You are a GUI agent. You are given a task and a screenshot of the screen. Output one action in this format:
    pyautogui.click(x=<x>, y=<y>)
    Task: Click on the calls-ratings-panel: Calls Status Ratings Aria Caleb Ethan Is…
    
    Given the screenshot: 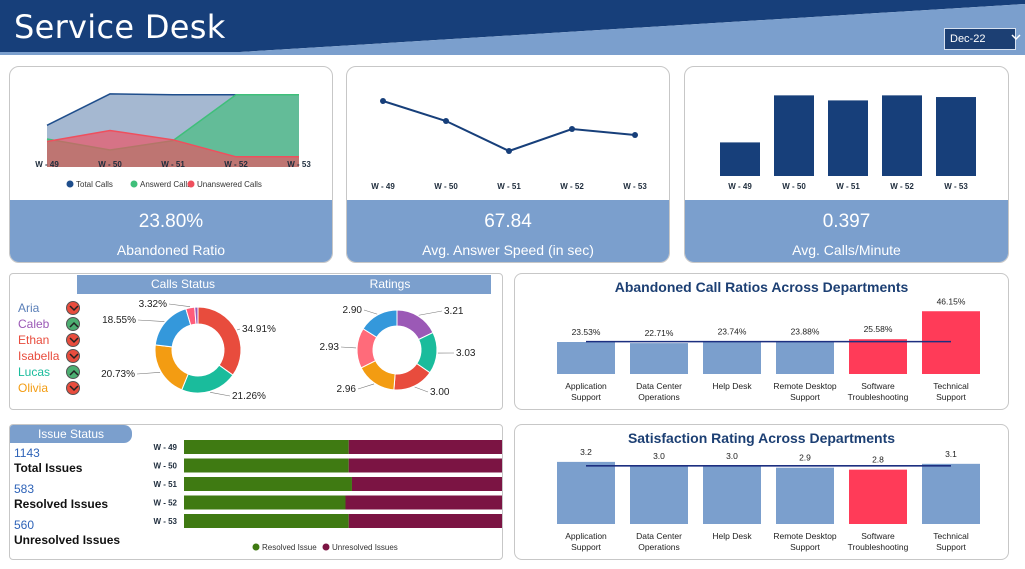 What is the action you would take?
    pyautogui.click(x=256, y=341)
    